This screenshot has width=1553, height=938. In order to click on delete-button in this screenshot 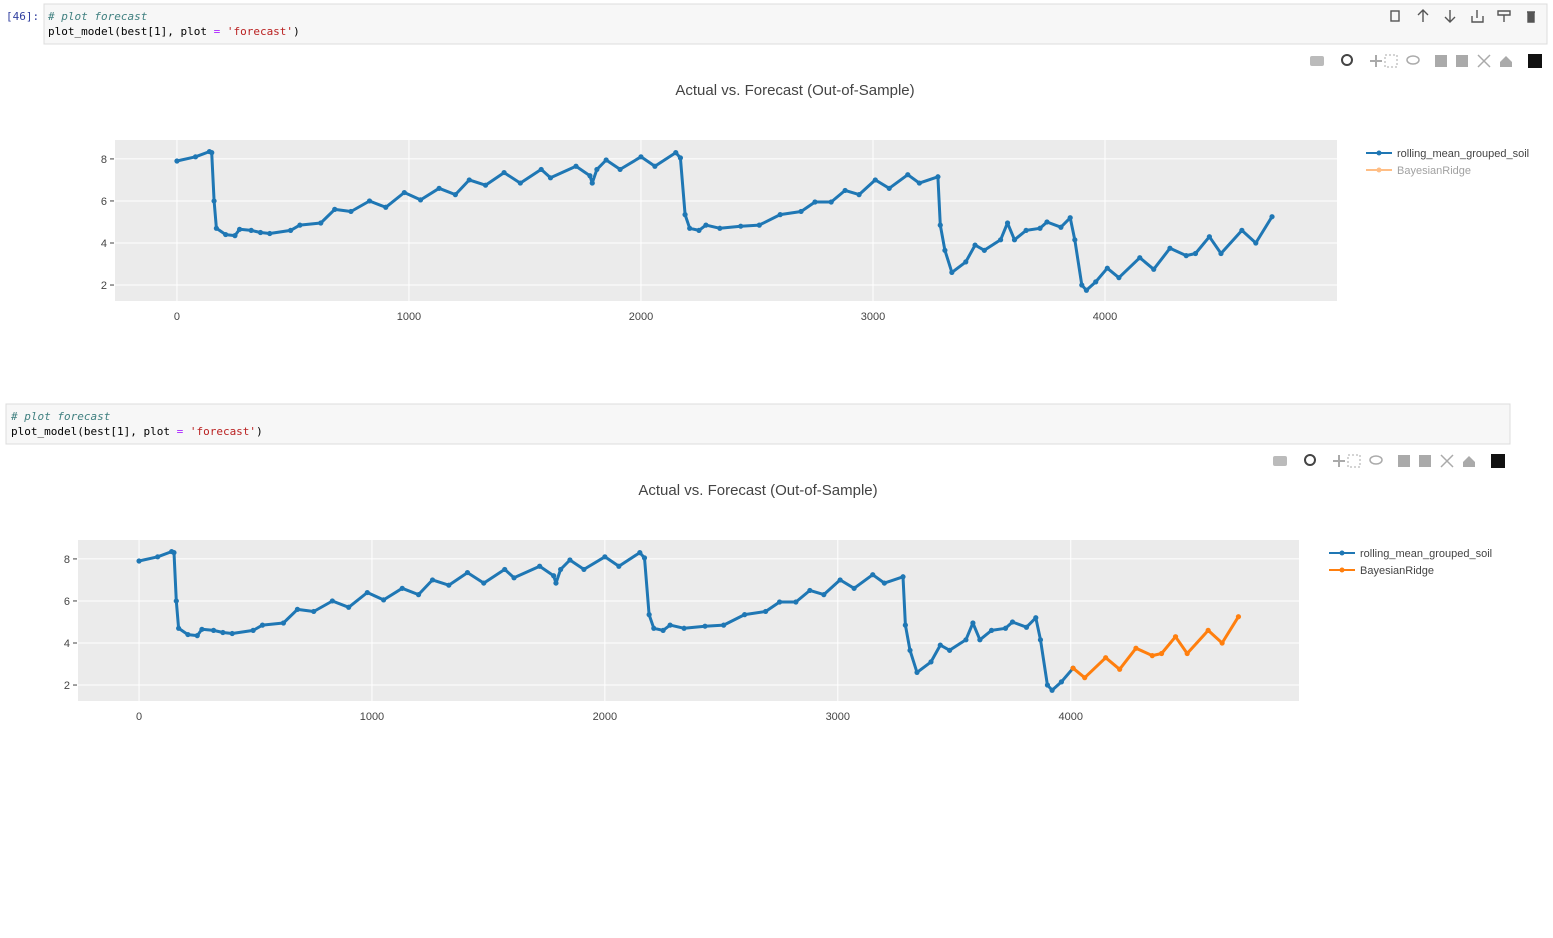, I will do `click(1531, 17)`.